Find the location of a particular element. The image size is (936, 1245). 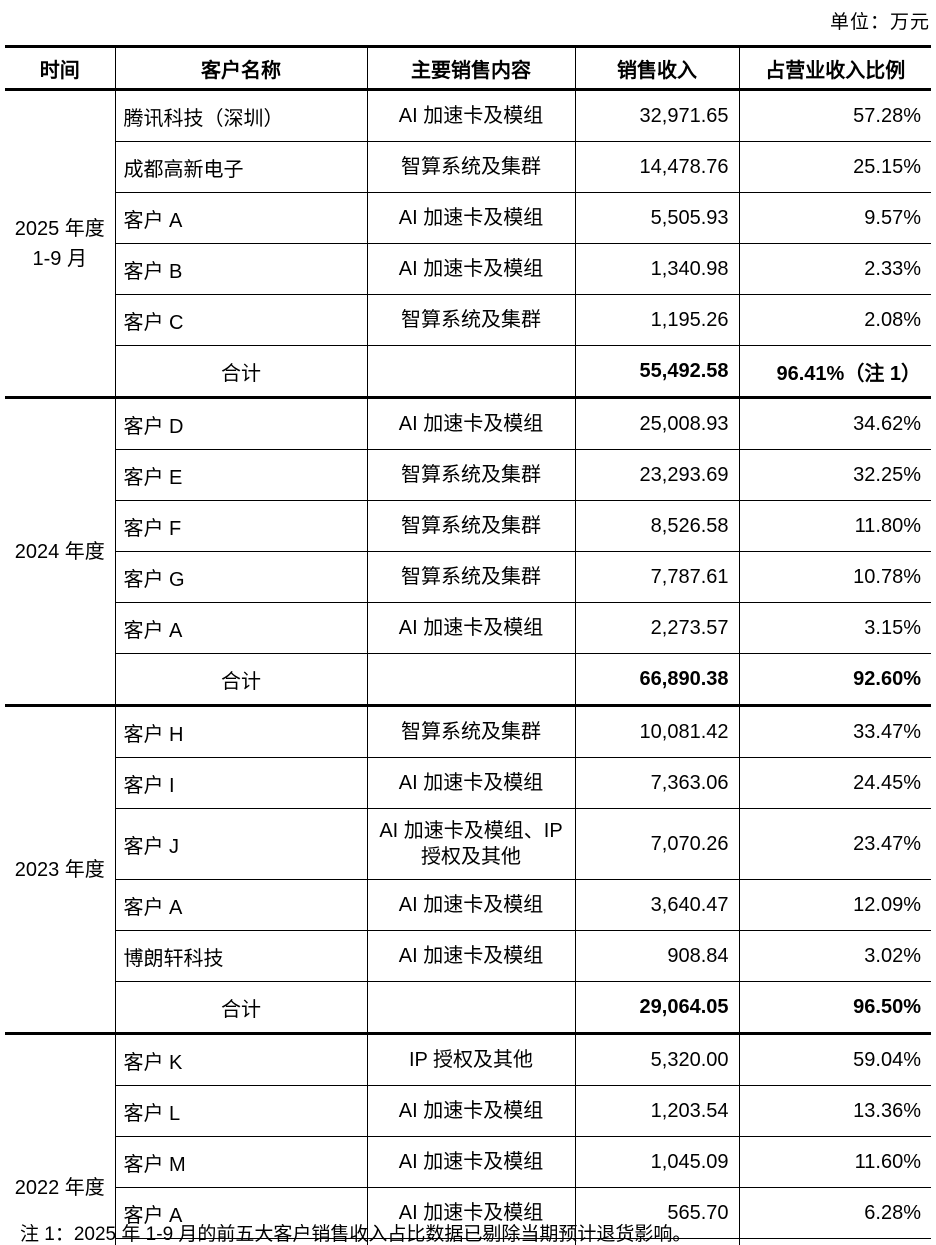

total-ratio-cell: 96.50% is located at coordinates (835, 1008).